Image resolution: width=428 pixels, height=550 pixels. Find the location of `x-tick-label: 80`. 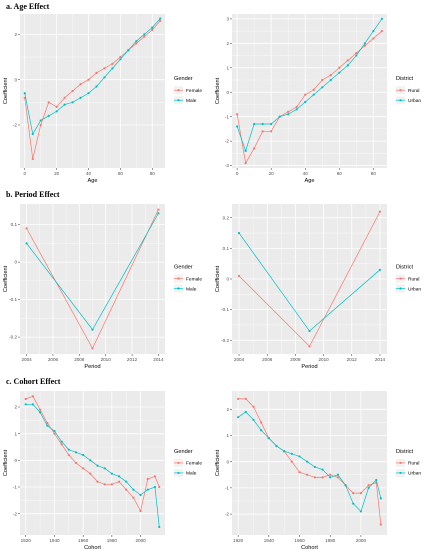

x-tick-label: 80 is located at coordinates (153, 173).